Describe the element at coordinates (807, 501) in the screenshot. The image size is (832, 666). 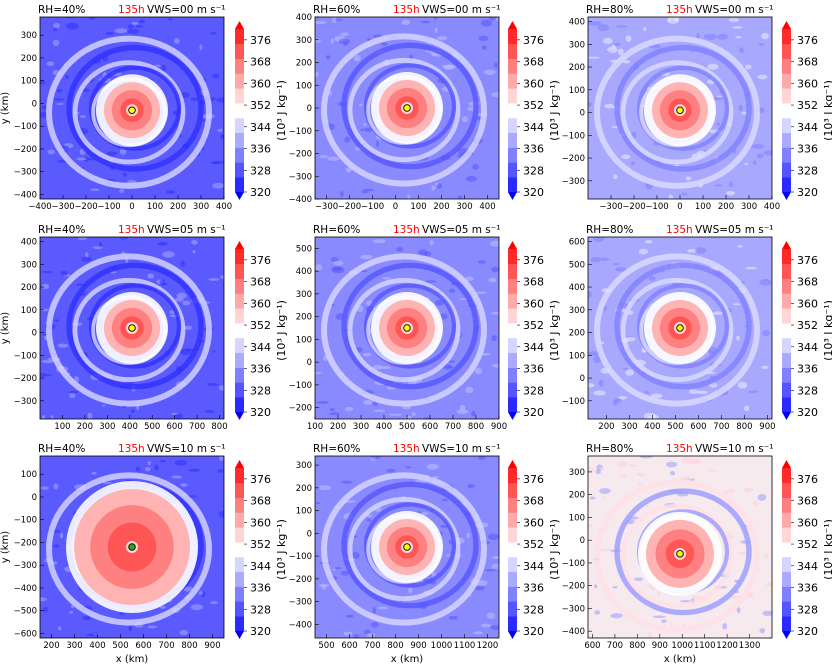
I see `colorbar-tick-label: 368` at that location.